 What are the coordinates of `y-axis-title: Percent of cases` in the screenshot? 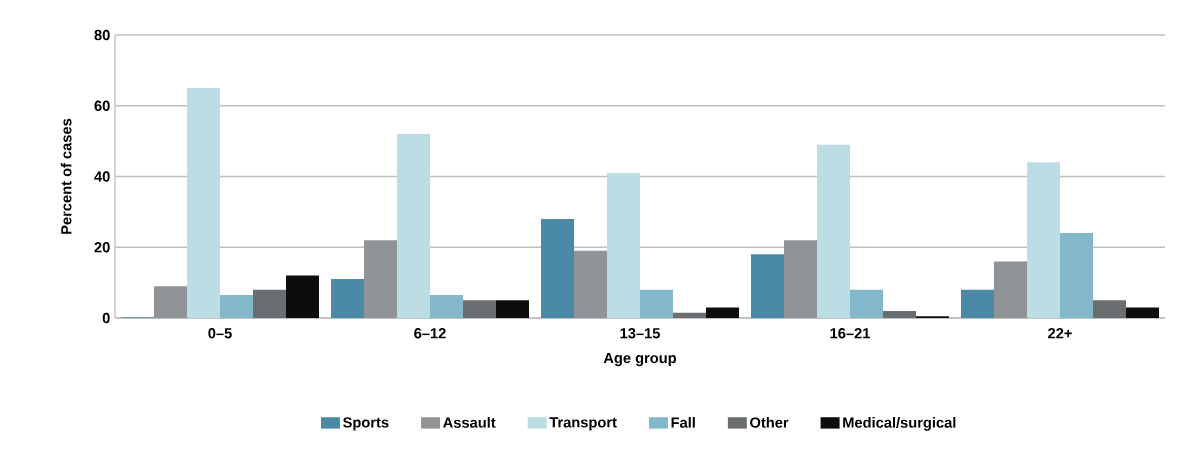 It's located at (66, 176).